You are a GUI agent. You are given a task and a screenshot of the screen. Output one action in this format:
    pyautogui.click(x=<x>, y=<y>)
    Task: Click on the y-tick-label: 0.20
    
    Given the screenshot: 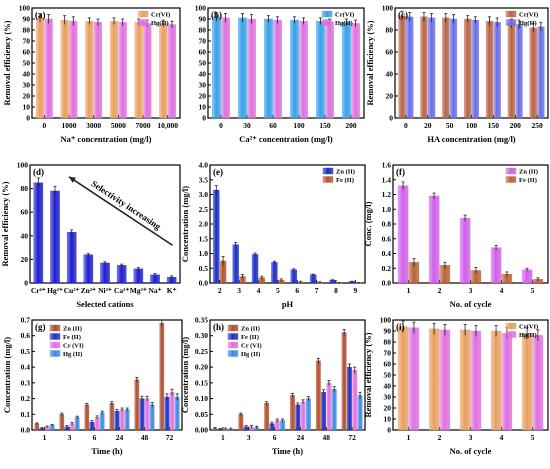 What is the action you would take?
    pyautogui.click(x=201, y=367)
    